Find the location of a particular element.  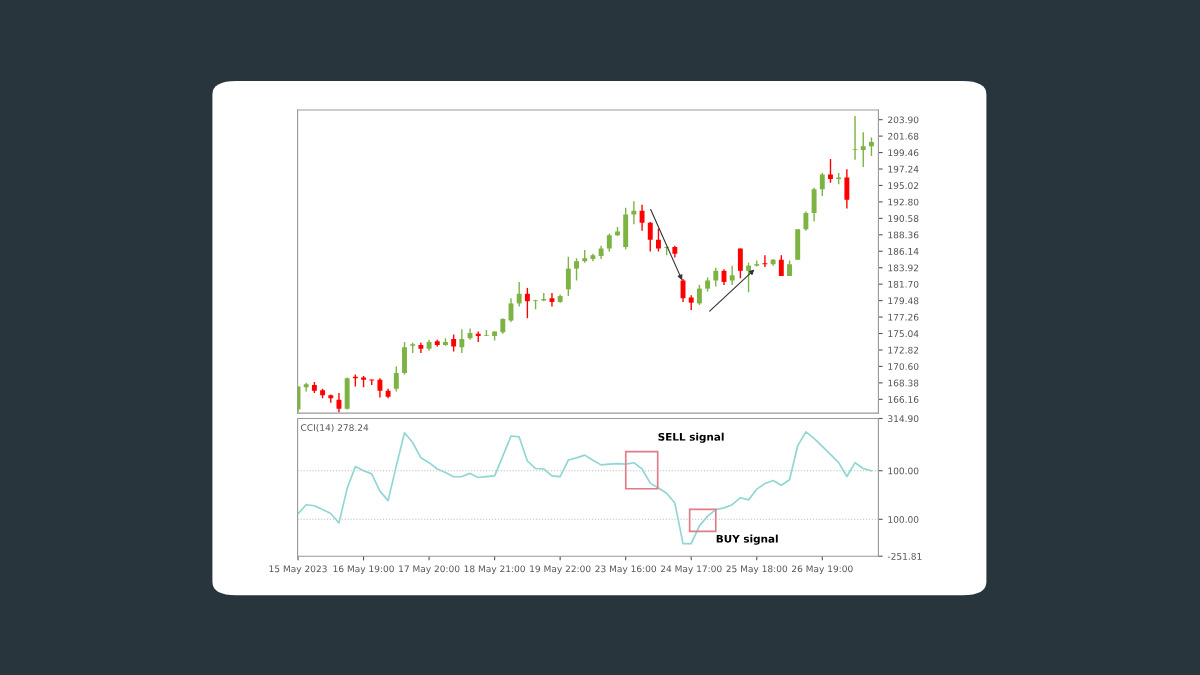

y-tick-label: 203.90 is located at coordinates (903, 120).